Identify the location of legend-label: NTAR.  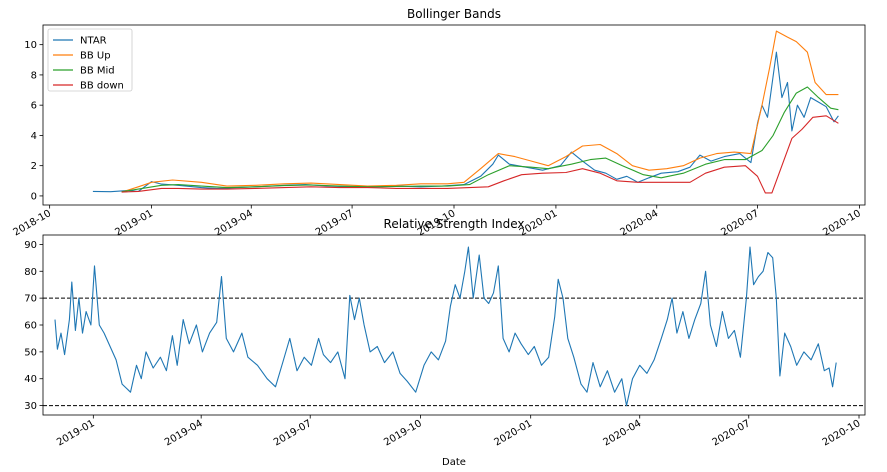
(93, 41).